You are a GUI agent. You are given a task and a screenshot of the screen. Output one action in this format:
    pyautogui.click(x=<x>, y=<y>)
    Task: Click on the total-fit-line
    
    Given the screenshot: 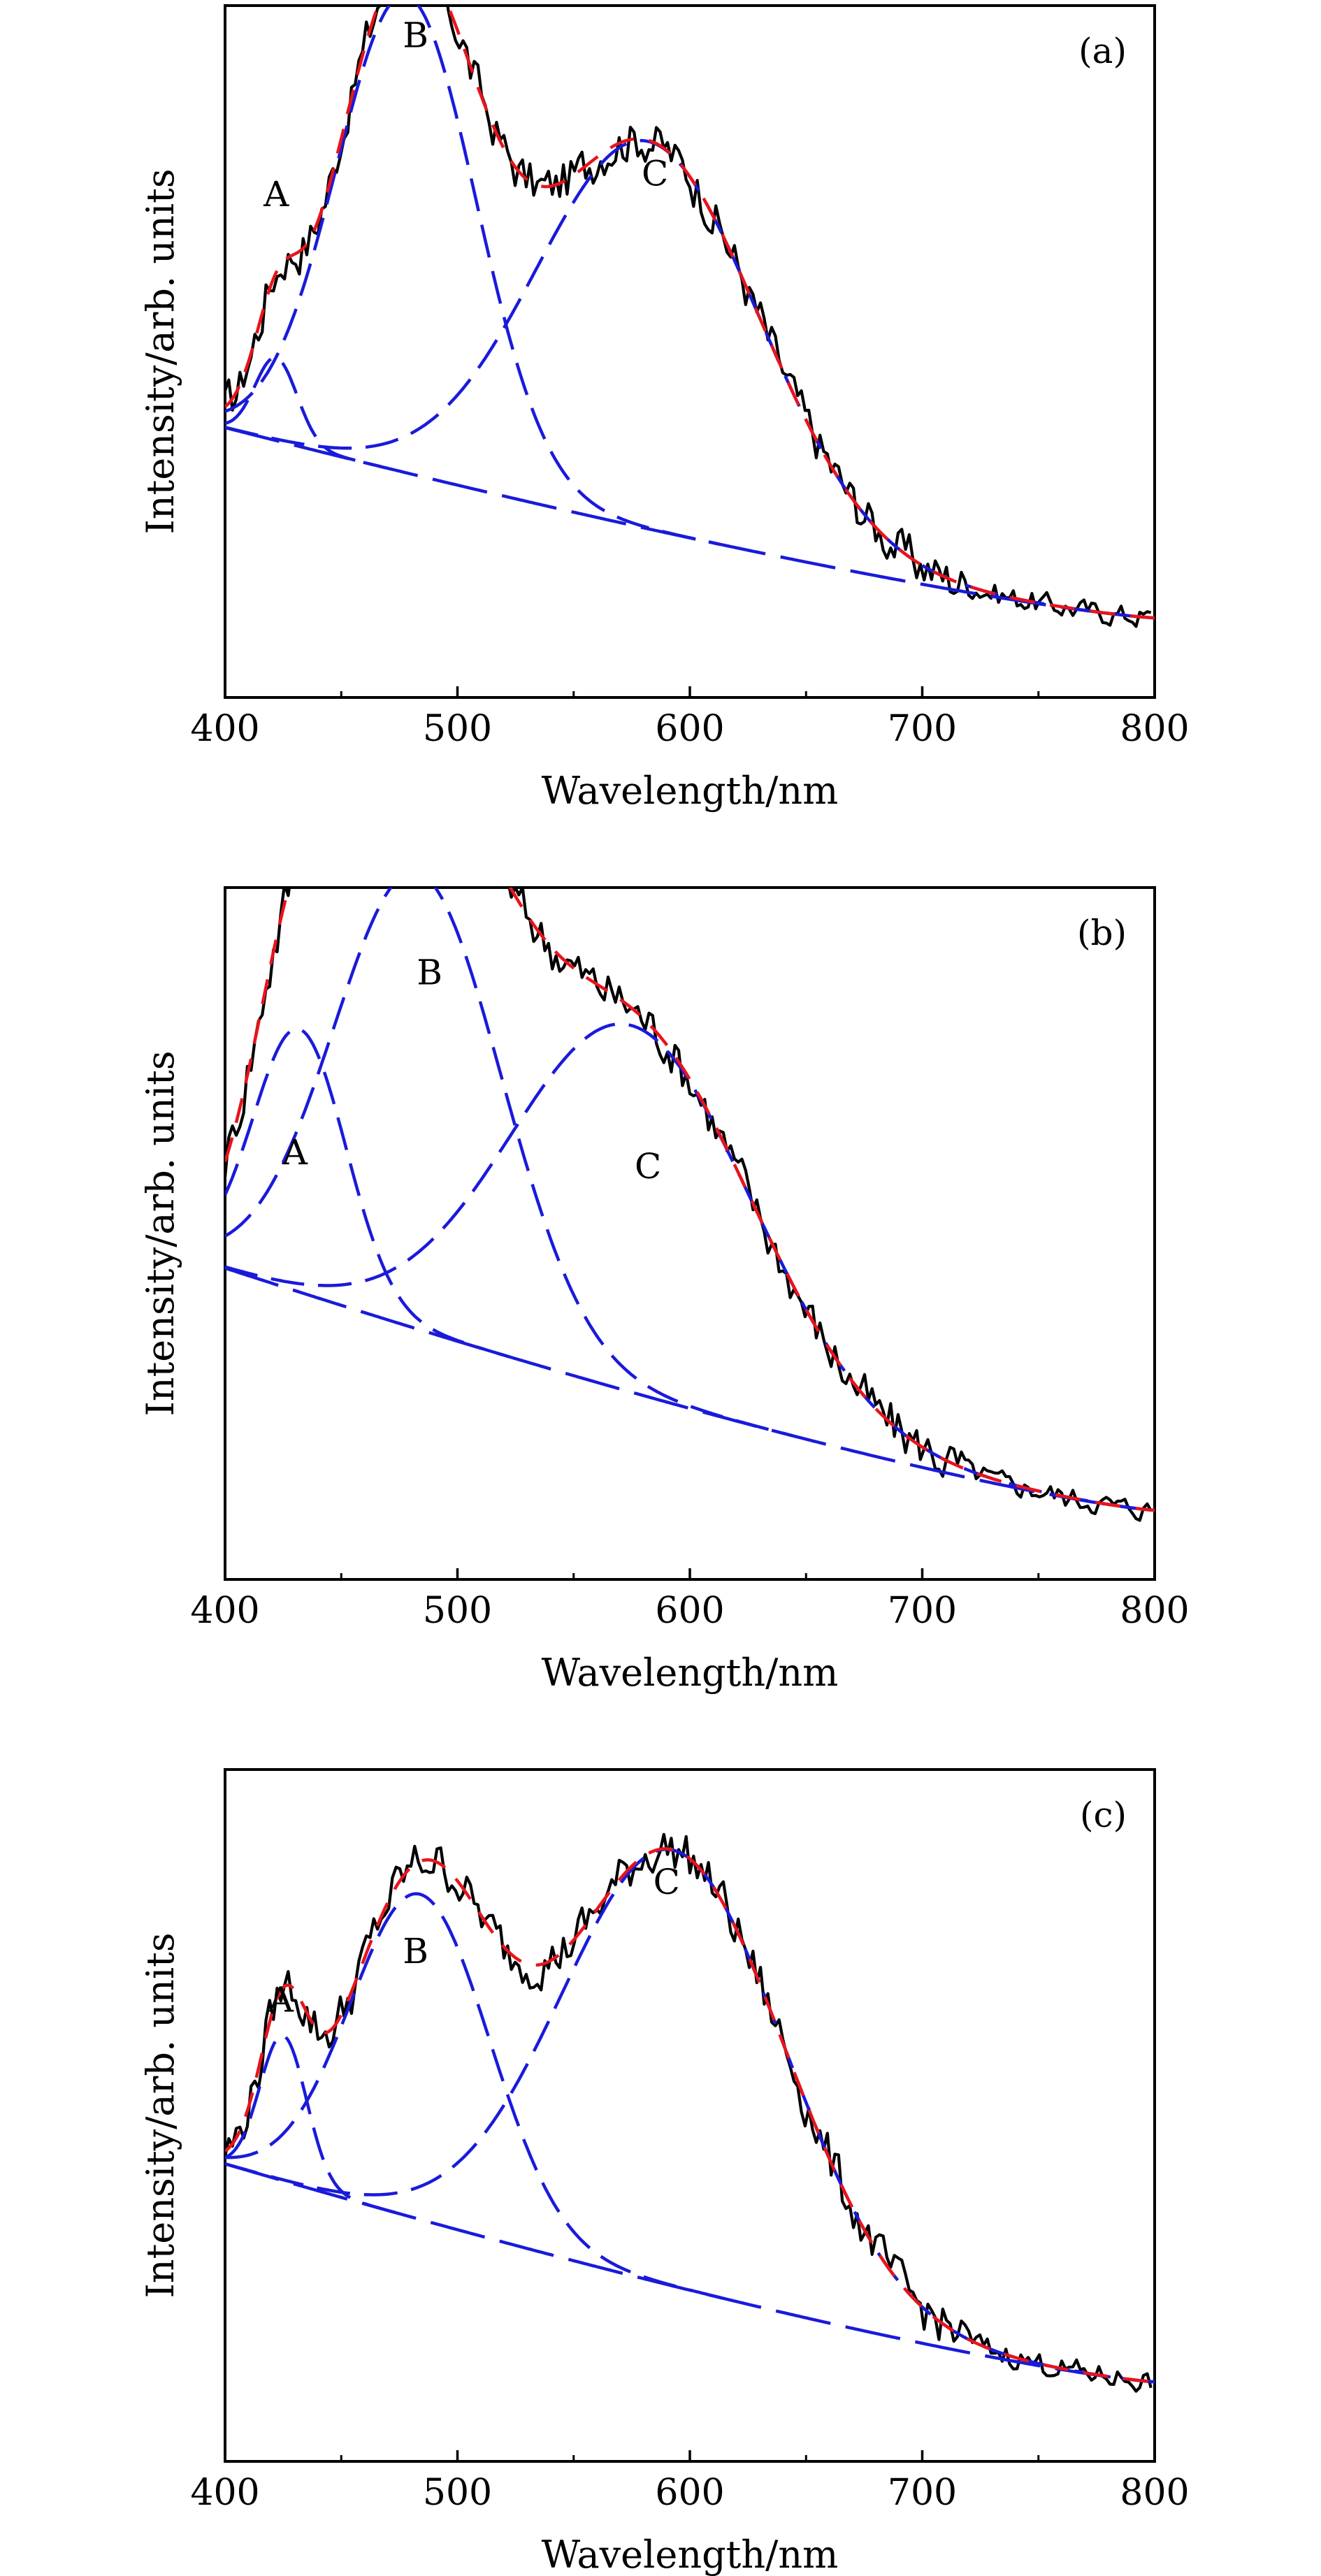 What is the action you would take?
    pyautogui.click(x=690, y=2115)
    